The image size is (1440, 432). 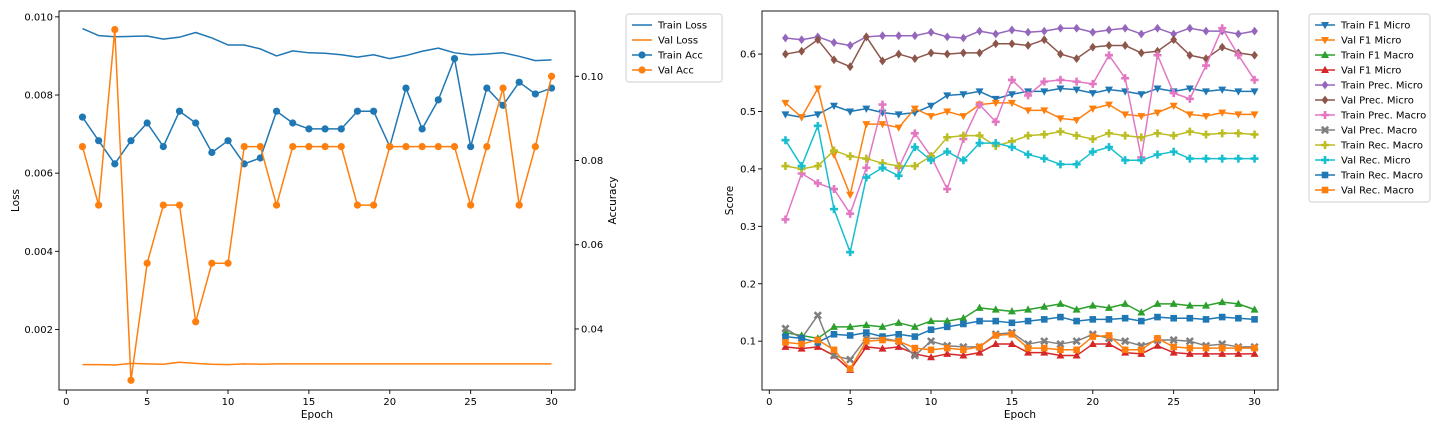 I want to click on legend: Train Loss Val Loss Train Acc Val Acc, so click(x=674, y=48).